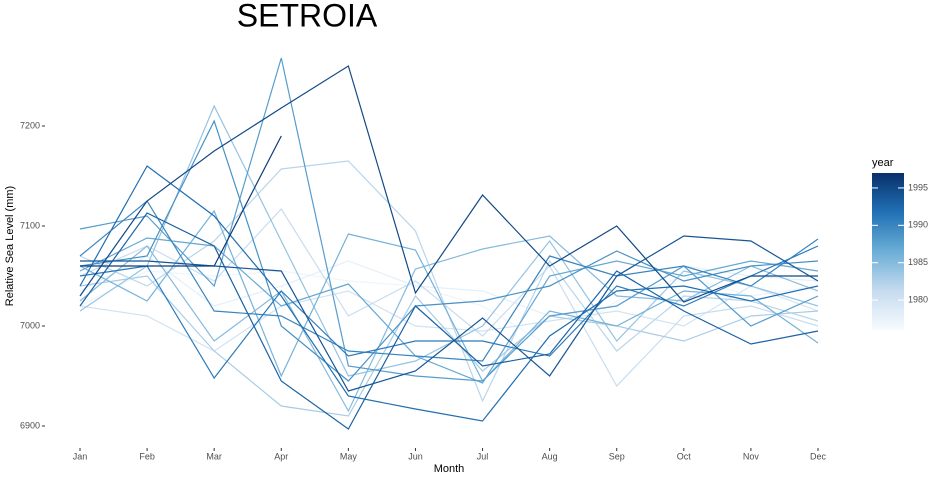 The width and height of the screenshot is (940, 480). What do you see at coordinates (918, 299) in the screenshot?
I see `colorbar-label: 1980` at bounding box center [918, 299].